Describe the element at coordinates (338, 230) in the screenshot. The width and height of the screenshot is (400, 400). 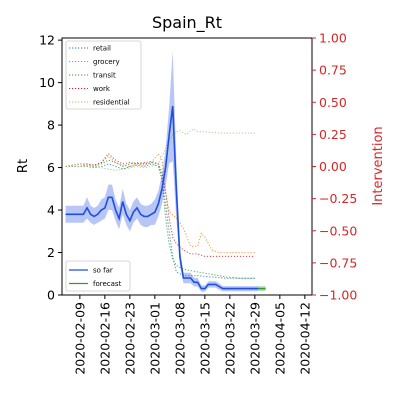
I see `y-tick-label-right: −0.50` at that location.